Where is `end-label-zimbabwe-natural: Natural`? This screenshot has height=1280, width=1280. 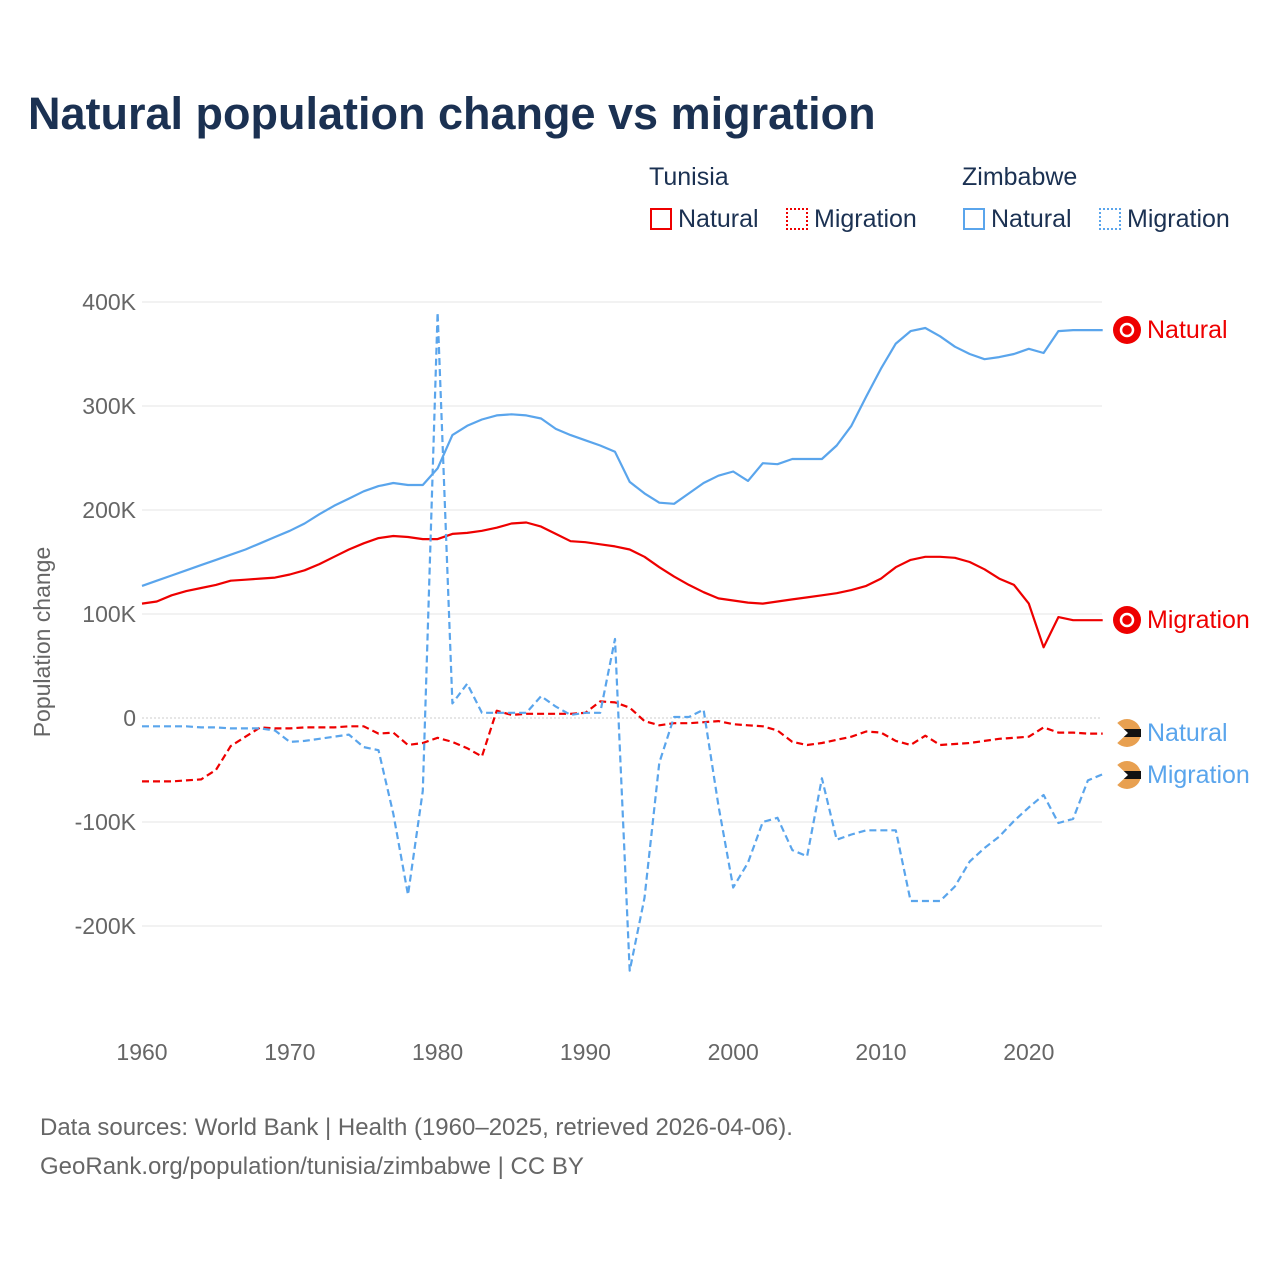 end-label-zimbabwe-natural: Natural is located at coordinates (1187, 733).